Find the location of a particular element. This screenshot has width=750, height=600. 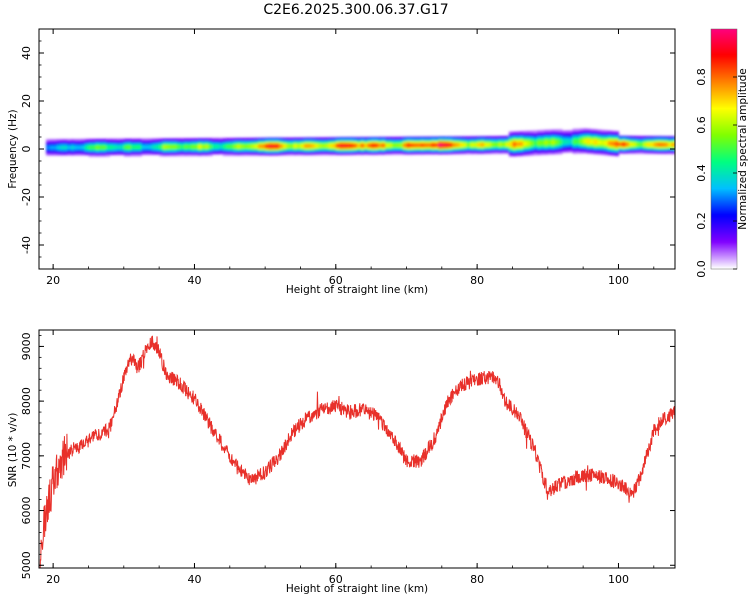

colorbar-tick-label: 0.4 is located at coordinates (701, 173).